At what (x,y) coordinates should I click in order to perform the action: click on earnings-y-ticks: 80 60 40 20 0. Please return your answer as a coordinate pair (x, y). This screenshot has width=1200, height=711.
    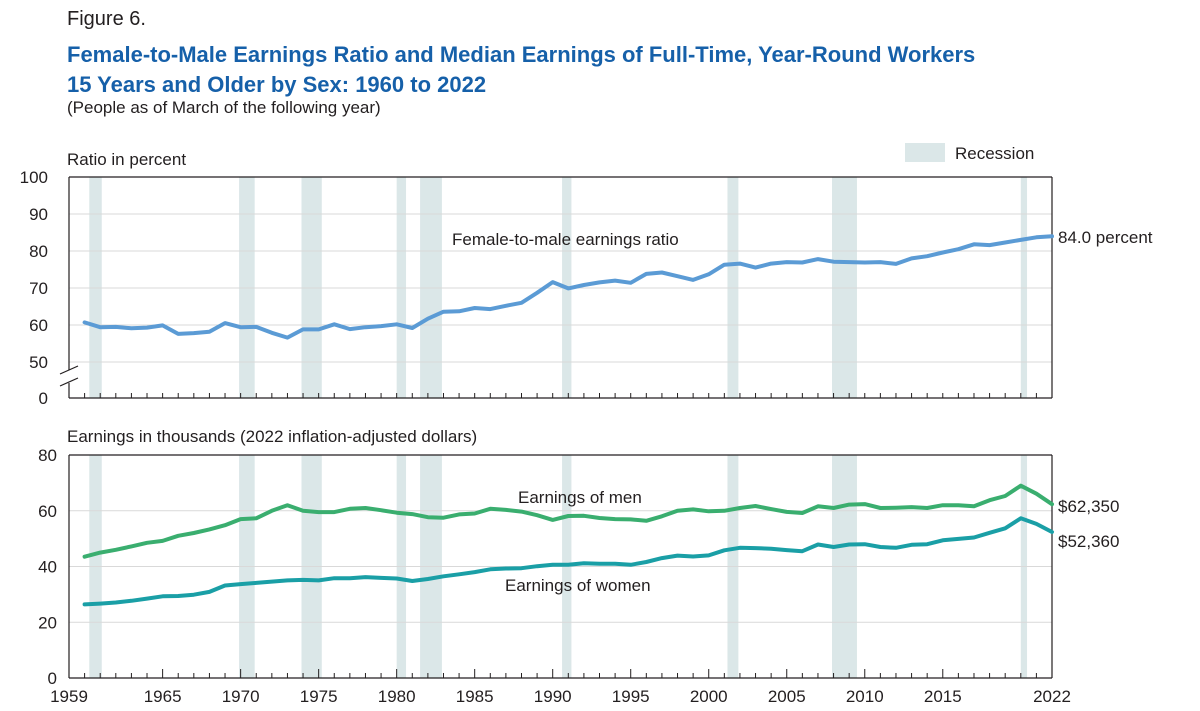
    Looking at the image, I should click on (47, 567).